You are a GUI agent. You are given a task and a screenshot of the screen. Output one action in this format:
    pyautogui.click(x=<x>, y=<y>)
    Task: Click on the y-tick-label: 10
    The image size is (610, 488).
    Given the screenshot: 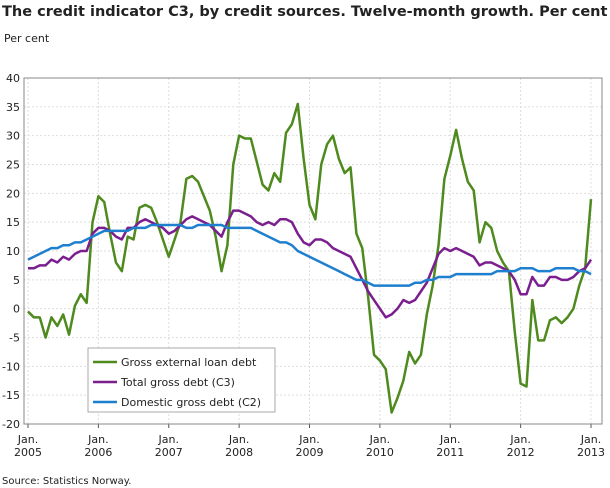 What is the action you would take?
    pyautogui.click(x=13, y=251)
    